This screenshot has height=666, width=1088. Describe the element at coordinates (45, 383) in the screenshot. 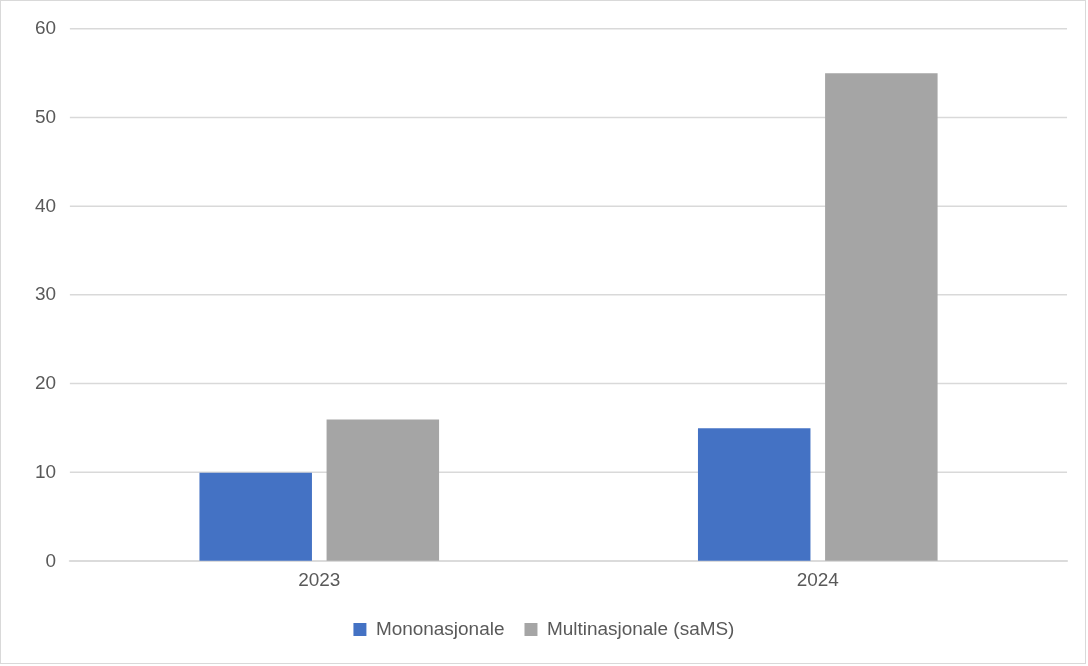

I see `y-tick-label: 20` at that location.